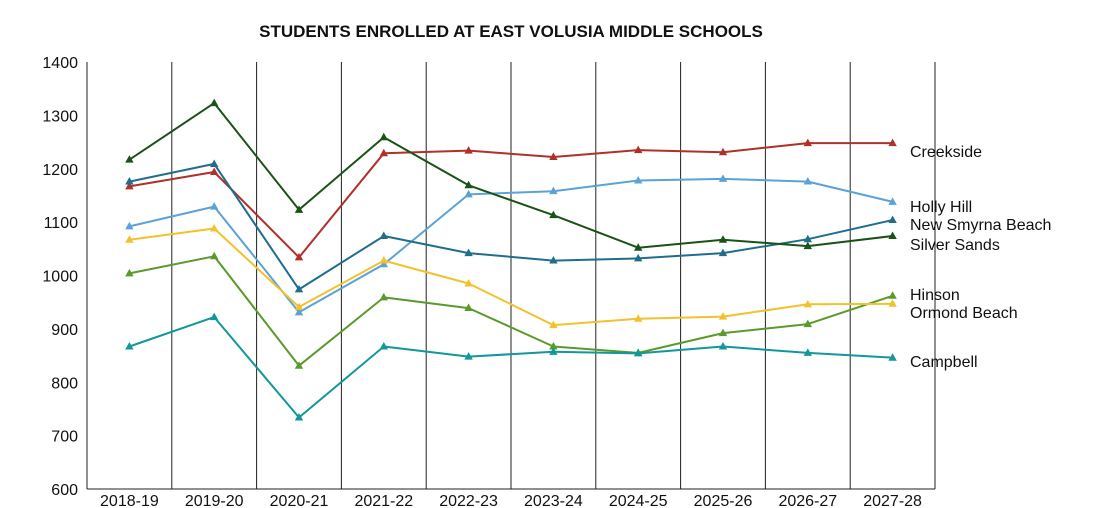 The width and height of the screenshot is (1100, 508). I want to click on series-ormond-beach, so click(511, 276).